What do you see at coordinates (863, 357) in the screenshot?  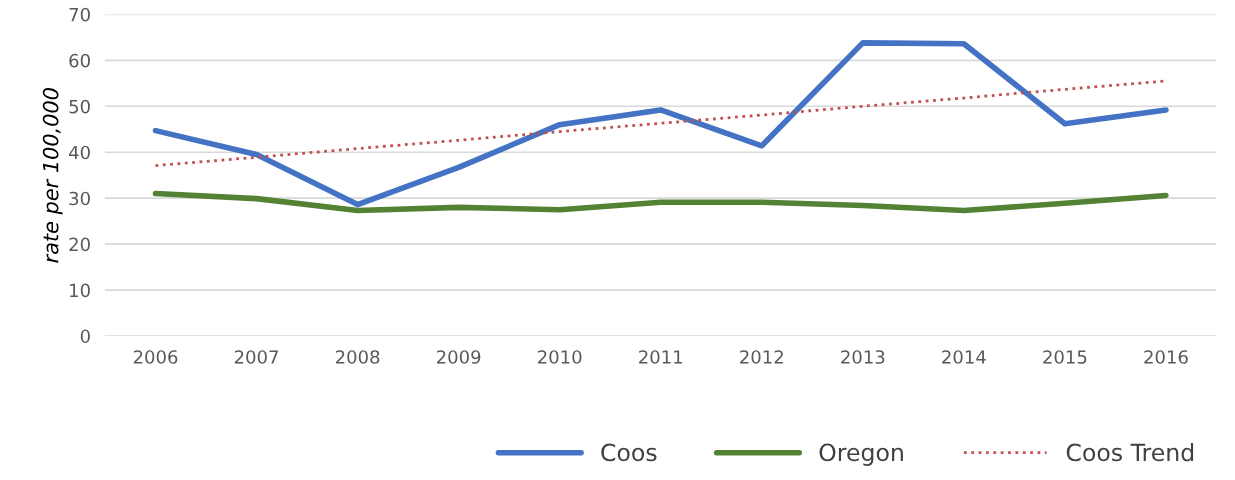 I see `x-tick-label: 2013` at bounding box center [863, 357].